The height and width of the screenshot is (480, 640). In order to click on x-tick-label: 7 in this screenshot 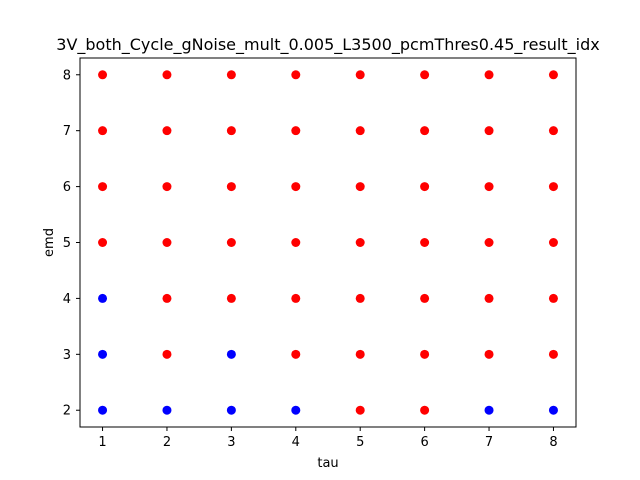, I will do `click(489, 442)`.